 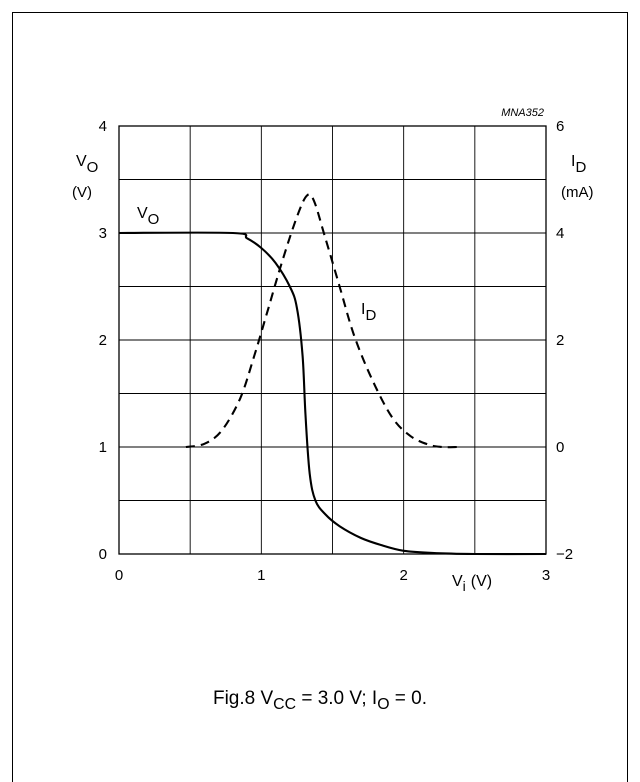 What do you see at coordinates (81, 161) in the screenshot?
I see `left-axis-title-main: V` at bounding box center [81, 161].